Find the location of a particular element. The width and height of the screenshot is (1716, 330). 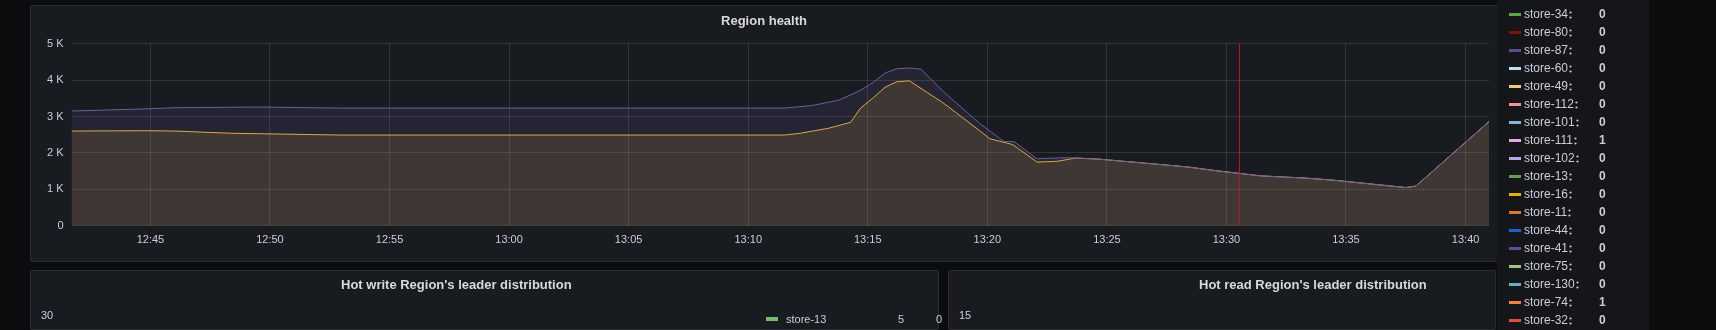

x-tick-label: 13:00 is located at coordinates (509, 239).